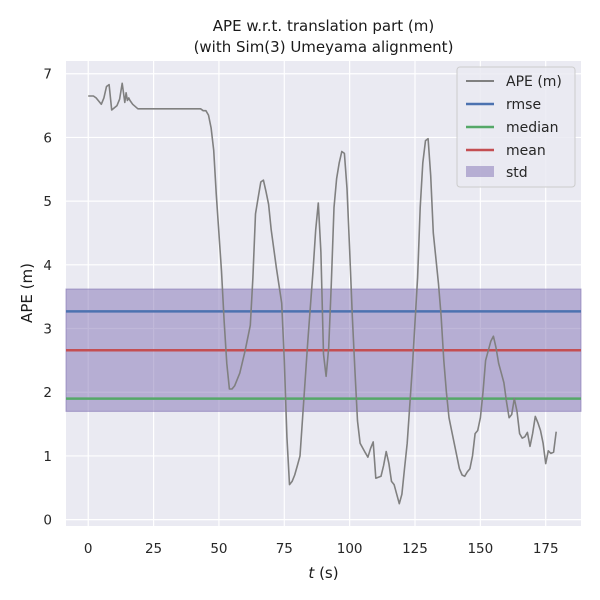 This screenshot has height=600, width=600. What do you see at coordinates (323, 26) in the screenshot?
I see `chart-title: APE w.r.t. translation part (m)` at bounding box center [323, 26].